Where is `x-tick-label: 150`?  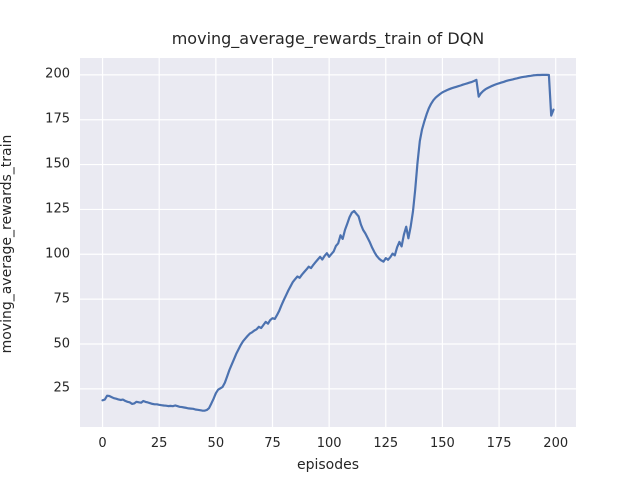
x-tick-label: 150 is located at coordinates (442, 443).